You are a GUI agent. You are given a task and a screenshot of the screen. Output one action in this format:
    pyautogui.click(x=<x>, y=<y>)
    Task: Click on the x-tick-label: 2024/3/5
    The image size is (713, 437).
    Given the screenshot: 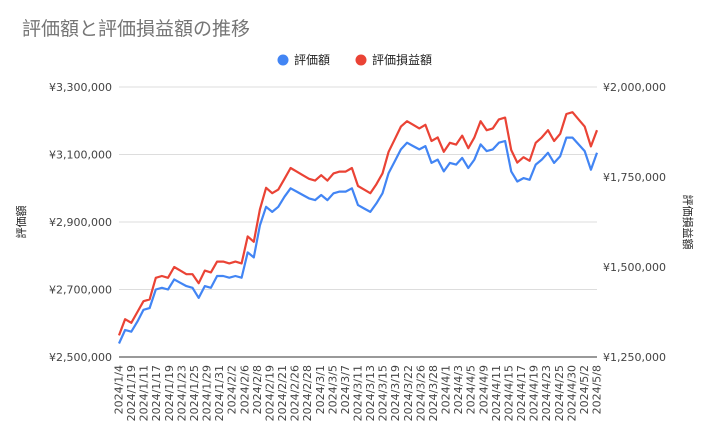 What is the action you would take?
    pyautogui.click(x=332, y=389)
    